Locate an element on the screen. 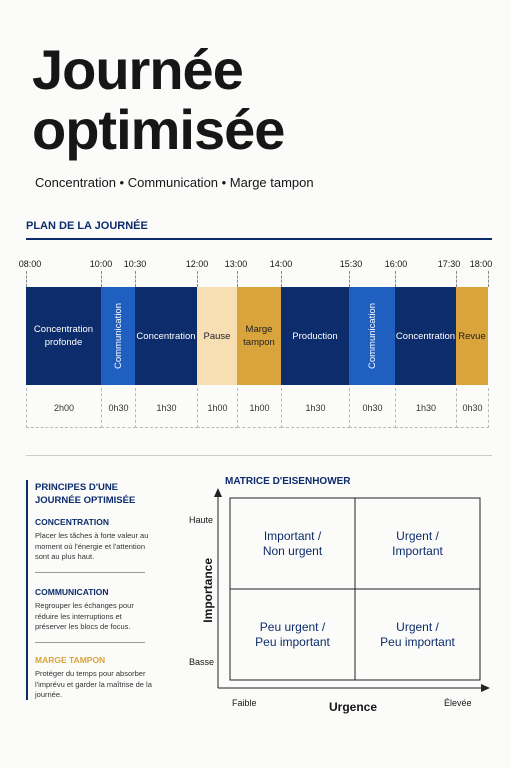 The image size is (511, 768). time-block: Production is located at coordinates (315, 336).